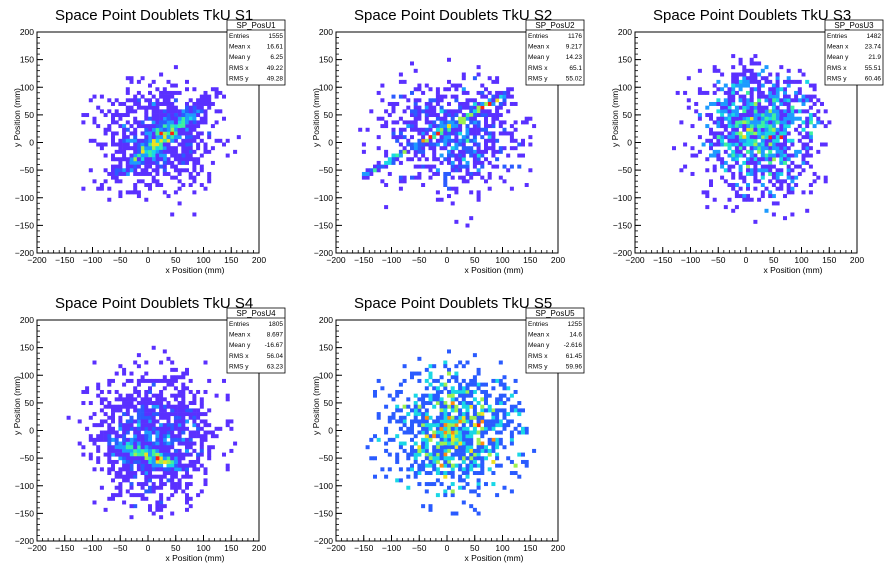 This screenshot has width=896, height=574. I want to click on y-tick-label: −50, so click(27, 170).